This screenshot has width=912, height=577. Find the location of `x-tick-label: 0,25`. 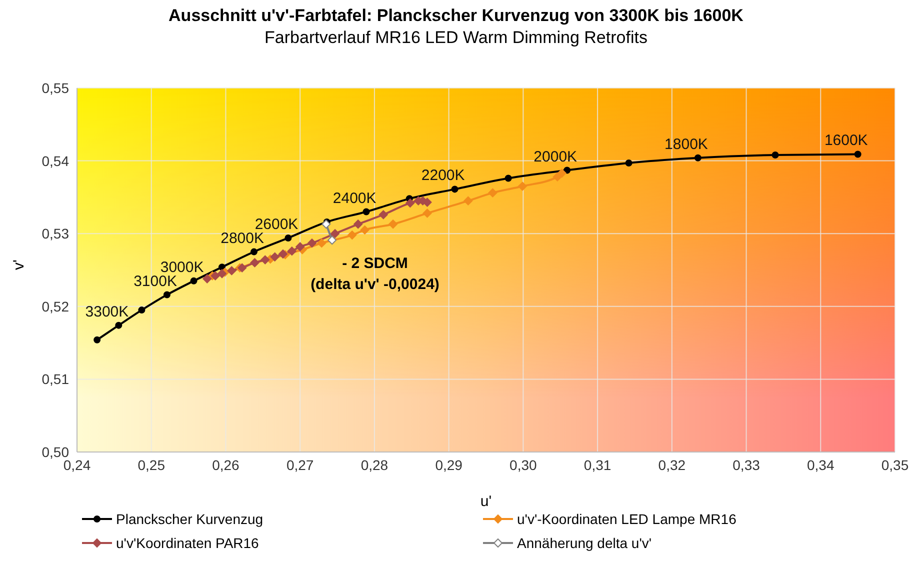

x-tick-label: 0,25 is located at coordinates (152, 464).